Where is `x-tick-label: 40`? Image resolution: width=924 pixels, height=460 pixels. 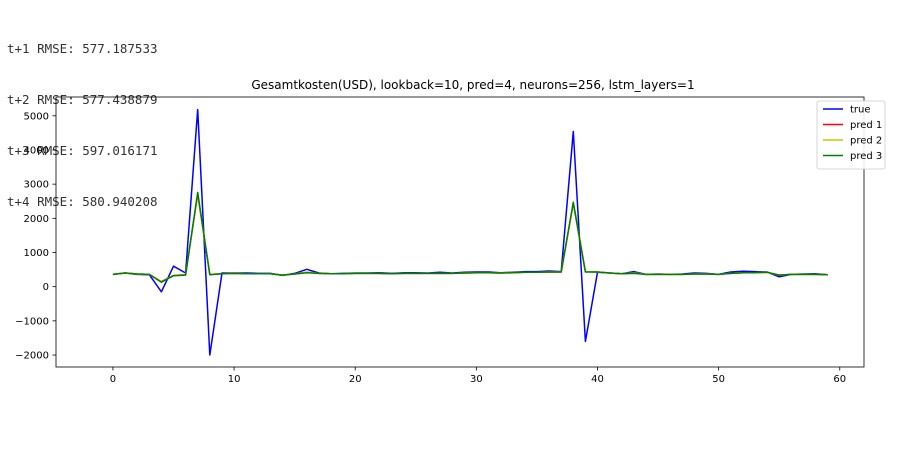
x-tick-label: 40 is located at coordinates (597, 379).